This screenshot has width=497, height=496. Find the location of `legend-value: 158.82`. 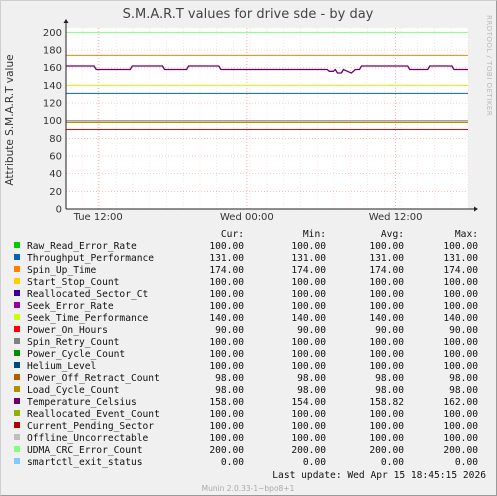

legend-value: 158.82 is located at coordinates (386, 402).